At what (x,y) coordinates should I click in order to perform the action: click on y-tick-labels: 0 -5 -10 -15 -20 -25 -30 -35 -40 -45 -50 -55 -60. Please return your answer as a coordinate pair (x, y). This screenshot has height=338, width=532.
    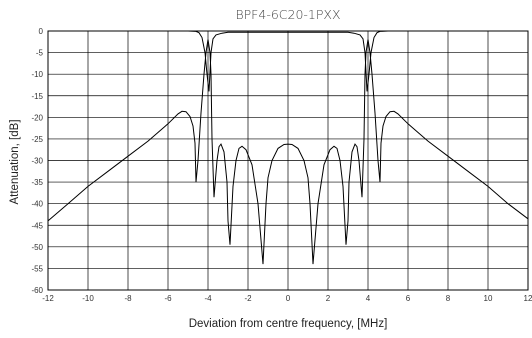
    Looking at the image, I should click on (37, 161).